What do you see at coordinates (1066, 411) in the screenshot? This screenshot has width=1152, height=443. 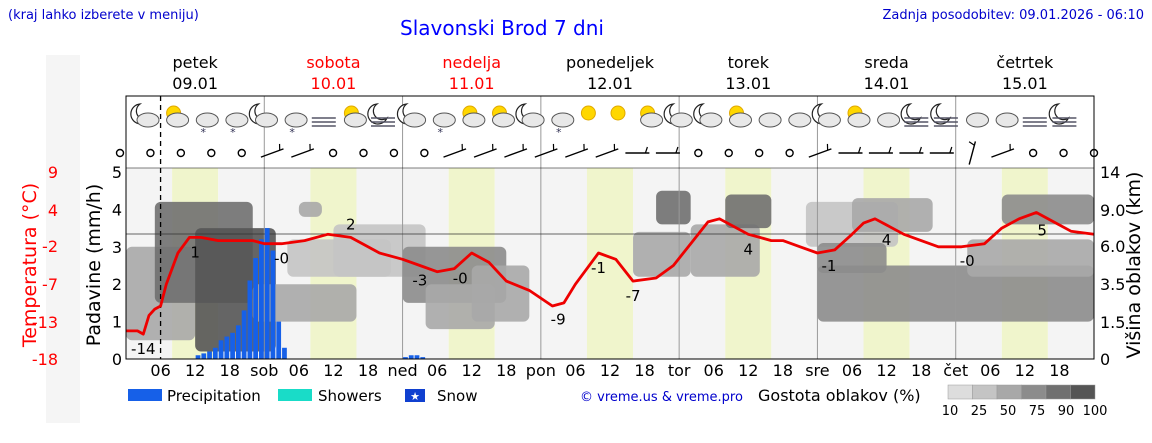 I see `cloud-legend-level: 90` at bounding box center [1066, 411].